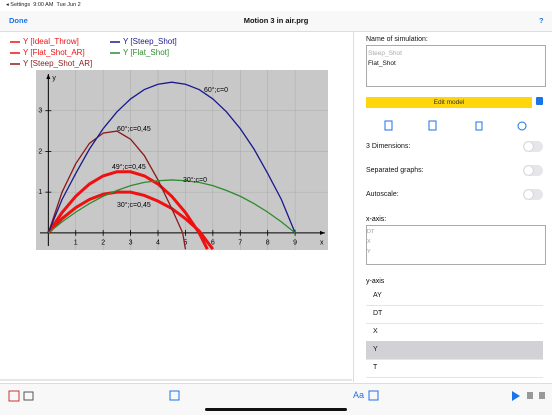 This screenshot has width=552, height=415. Describe the element at coordinates (54, 78) in the screenshot. I see `y-axis-label: y` at that location.